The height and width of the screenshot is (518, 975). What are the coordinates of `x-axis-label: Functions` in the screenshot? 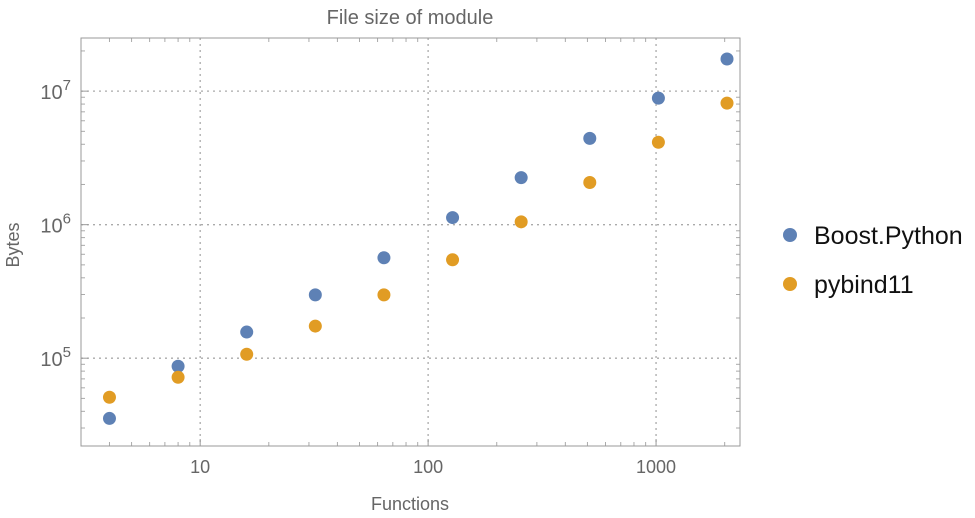 It's located at (410, 503).